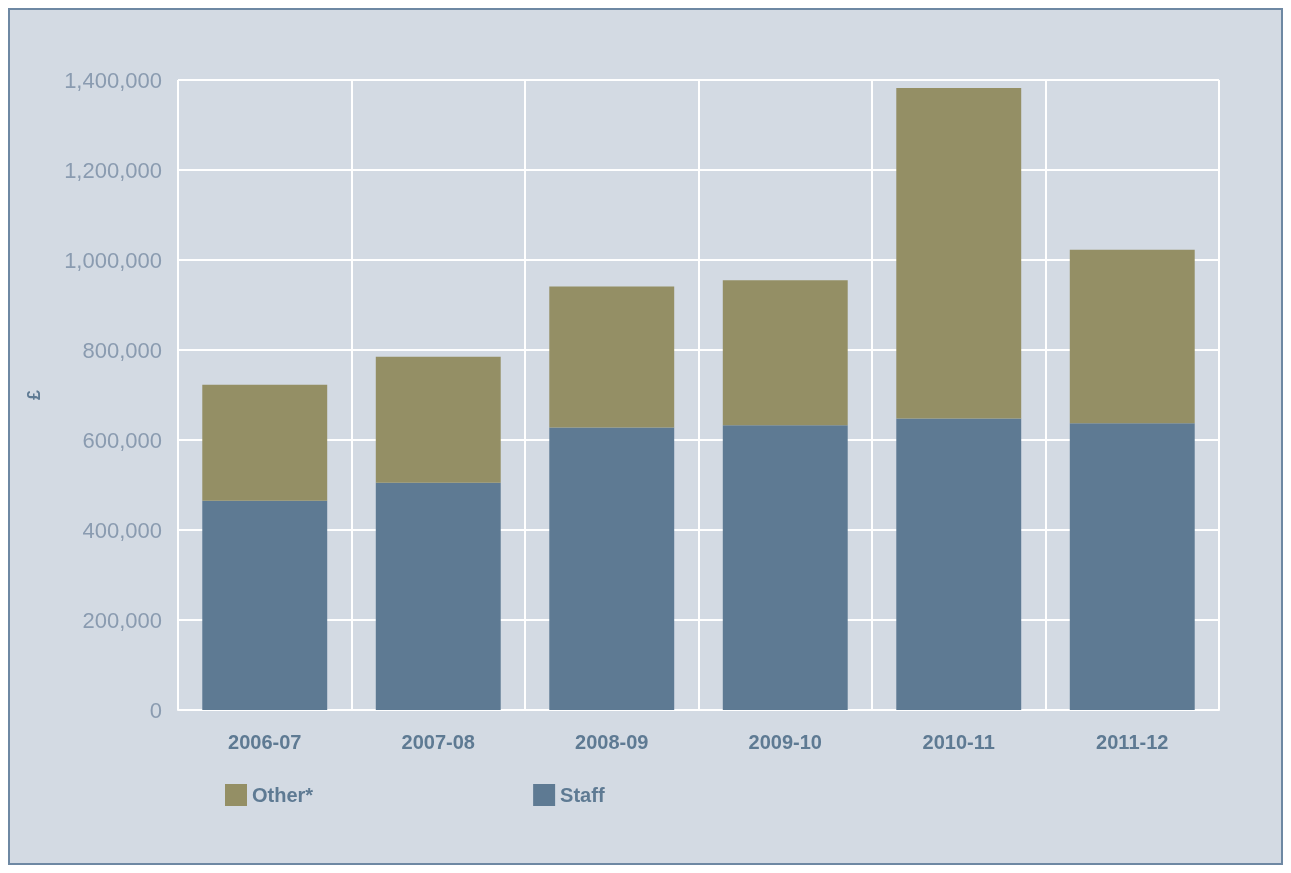 Image resolution: width=1291 pixels, height=873 pixels. Describe the element at coordinates (113, 80) in the screenshot. I see `y-tick-label: 1,400,000` at that location.